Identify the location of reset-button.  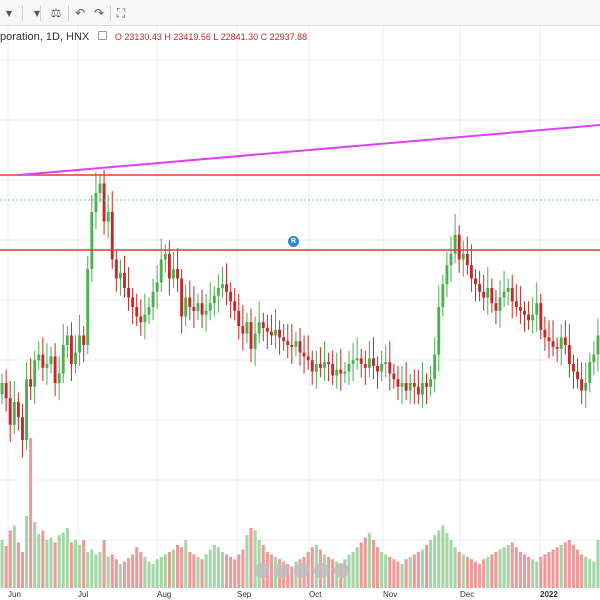
(301, 570).